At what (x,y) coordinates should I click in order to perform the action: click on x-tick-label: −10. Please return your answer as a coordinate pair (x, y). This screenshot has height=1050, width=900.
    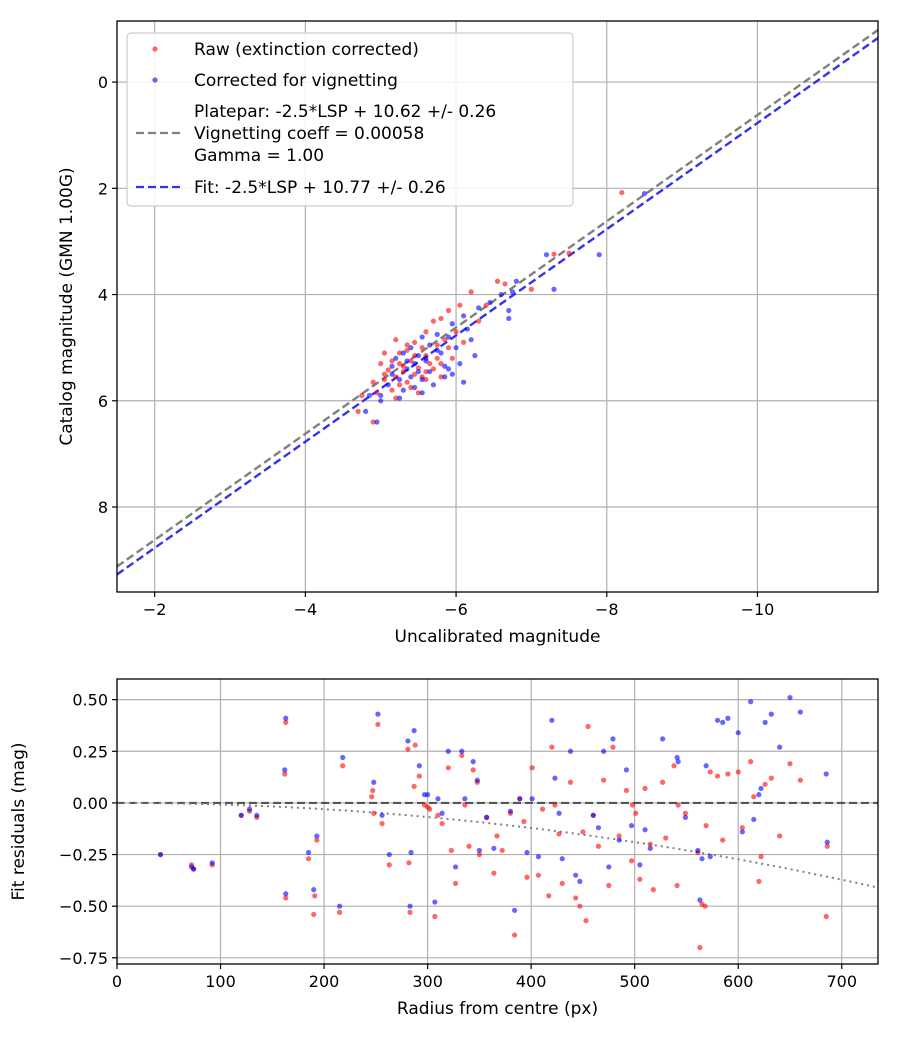
    Looking at the image, I should click on (758, 609).